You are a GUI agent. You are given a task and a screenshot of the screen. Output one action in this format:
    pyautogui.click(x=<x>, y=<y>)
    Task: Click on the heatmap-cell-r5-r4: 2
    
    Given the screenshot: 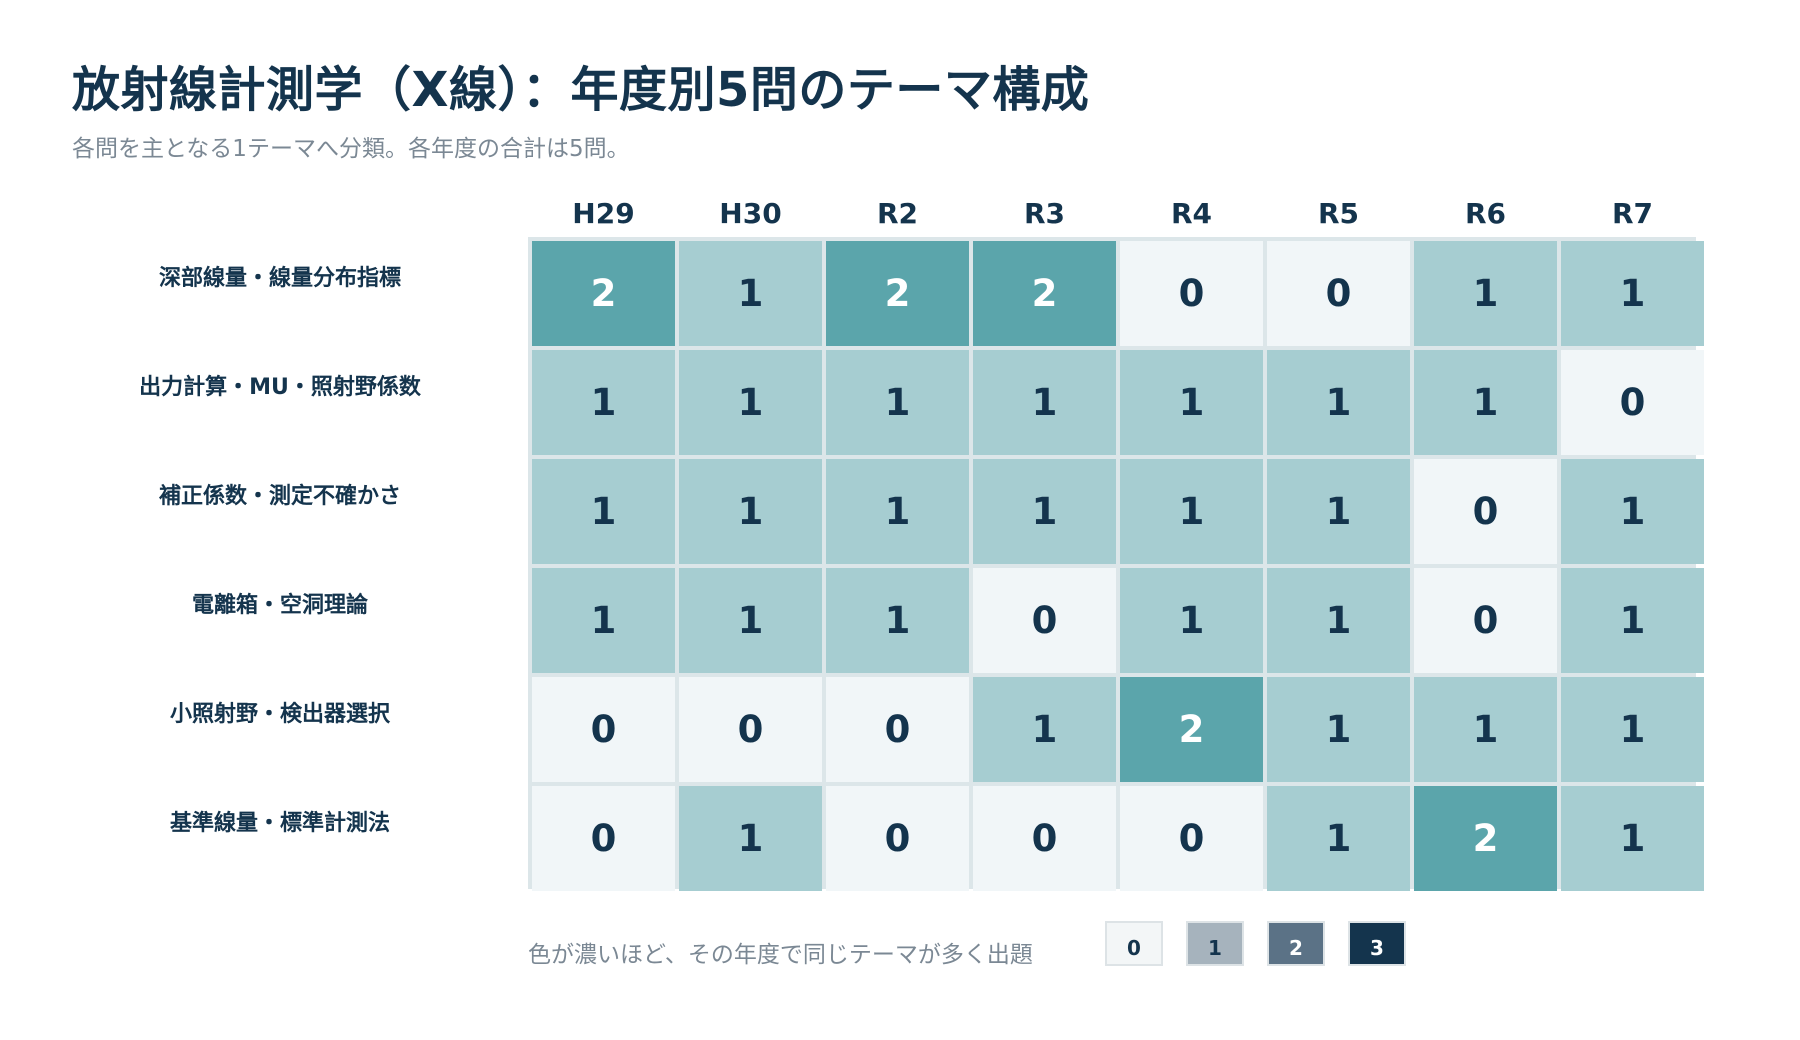 What is the action you would take?
    pyautogui.click(x=1191, y=729)
    